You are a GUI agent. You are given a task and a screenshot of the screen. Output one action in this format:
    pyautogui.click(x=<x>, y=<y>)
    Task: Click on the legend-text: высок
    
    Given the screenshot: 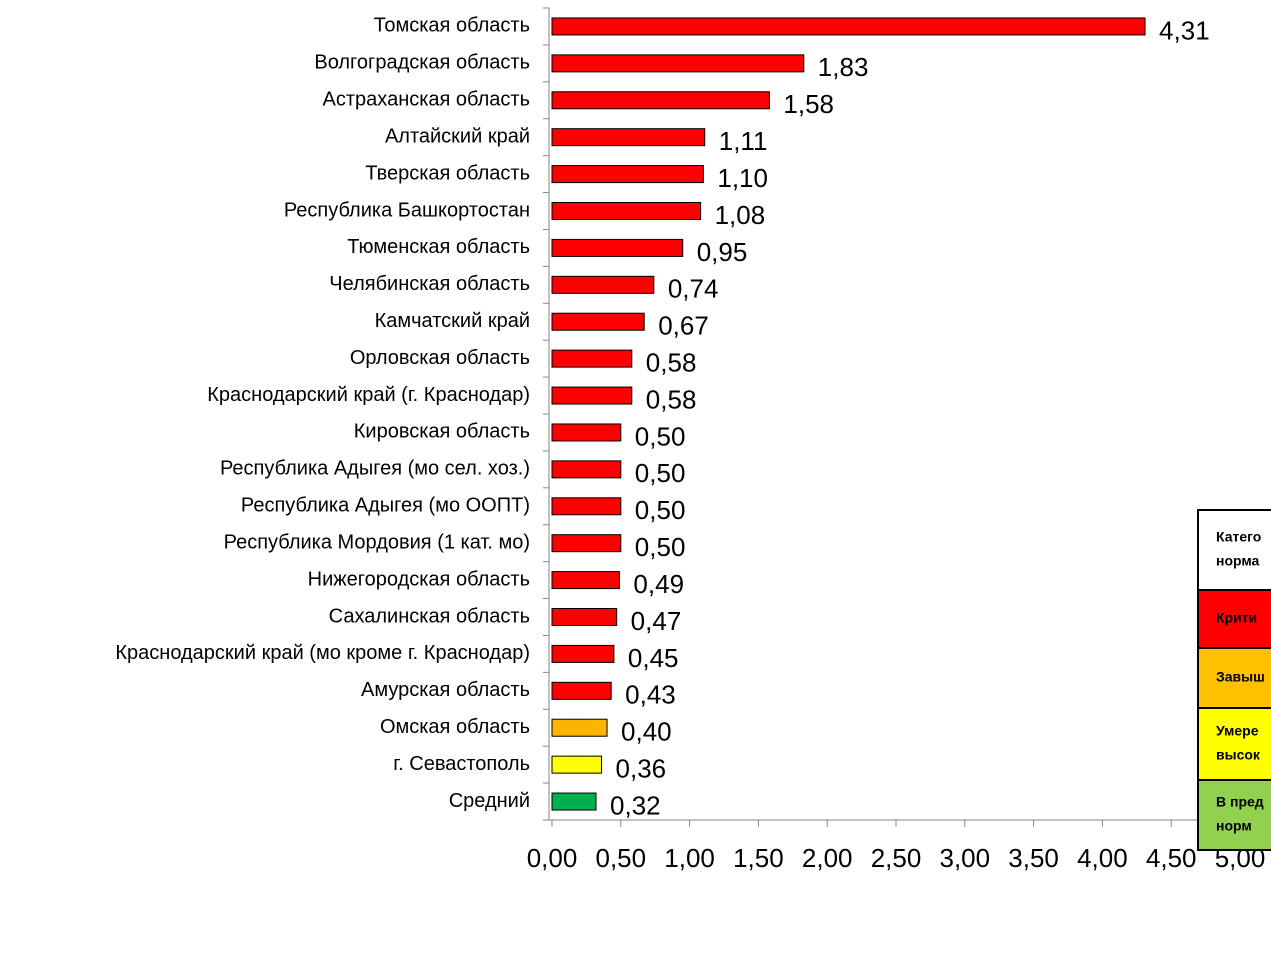 What is the action you would take?
    pyautogui.click(x=1238, y=755)
    